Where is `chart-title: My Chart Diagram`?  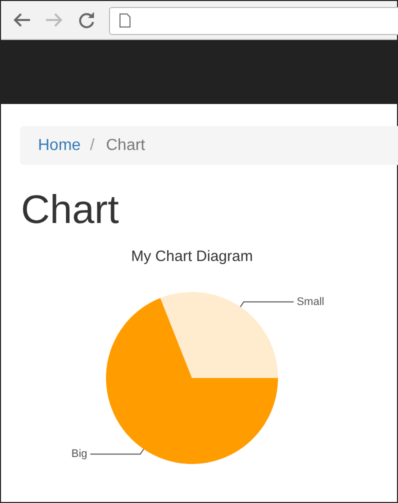
chart-title: My Chart Diagram is located at coordinates (192, 256).